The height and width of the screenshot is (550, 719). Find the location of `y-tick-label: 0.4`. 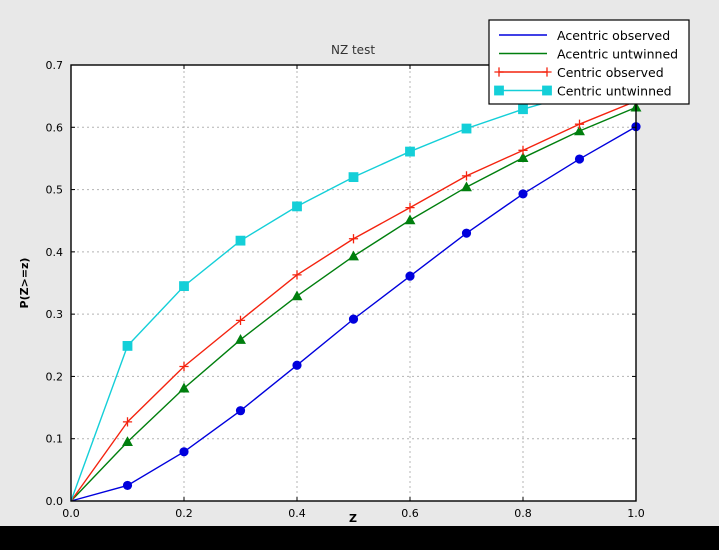

y-tick-label: 0.4 is located at coordinates (55, 252).